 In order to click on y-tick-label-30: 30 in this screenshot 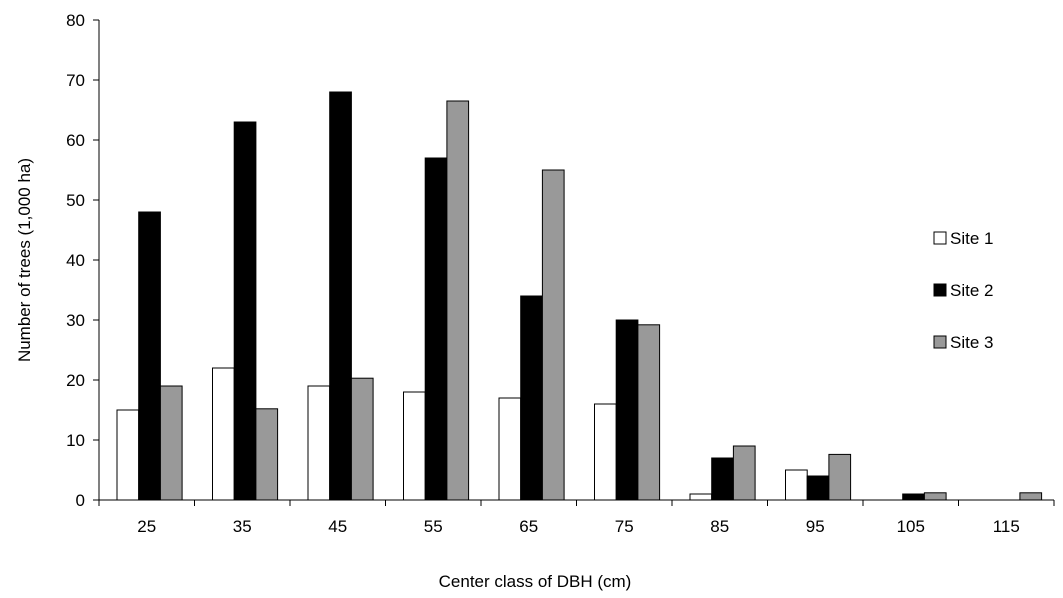, I will do `click(75, 320)`.